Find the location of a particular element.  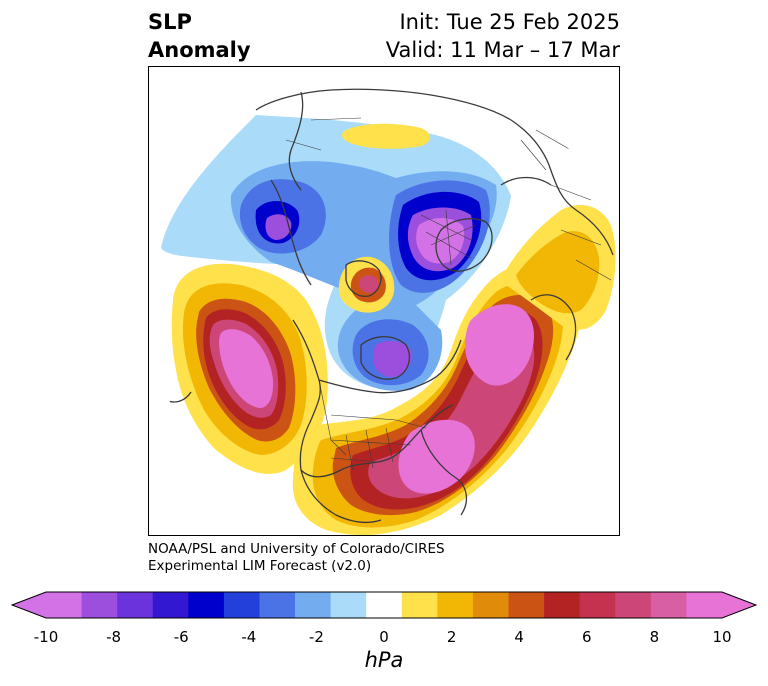

colorbar-min-extend is located at coordinates (29, 605).